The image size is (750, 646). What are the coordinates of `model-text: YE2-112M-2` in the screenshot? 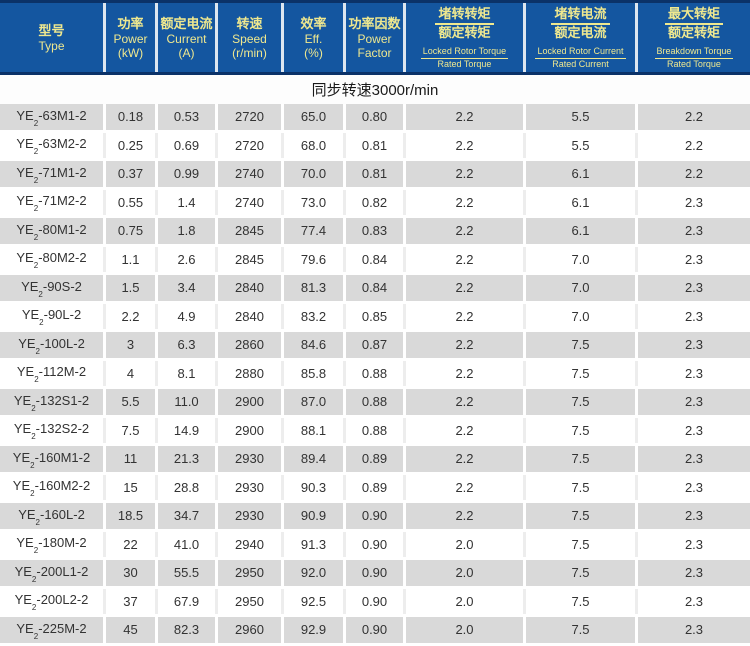 It's located at (51, 374).